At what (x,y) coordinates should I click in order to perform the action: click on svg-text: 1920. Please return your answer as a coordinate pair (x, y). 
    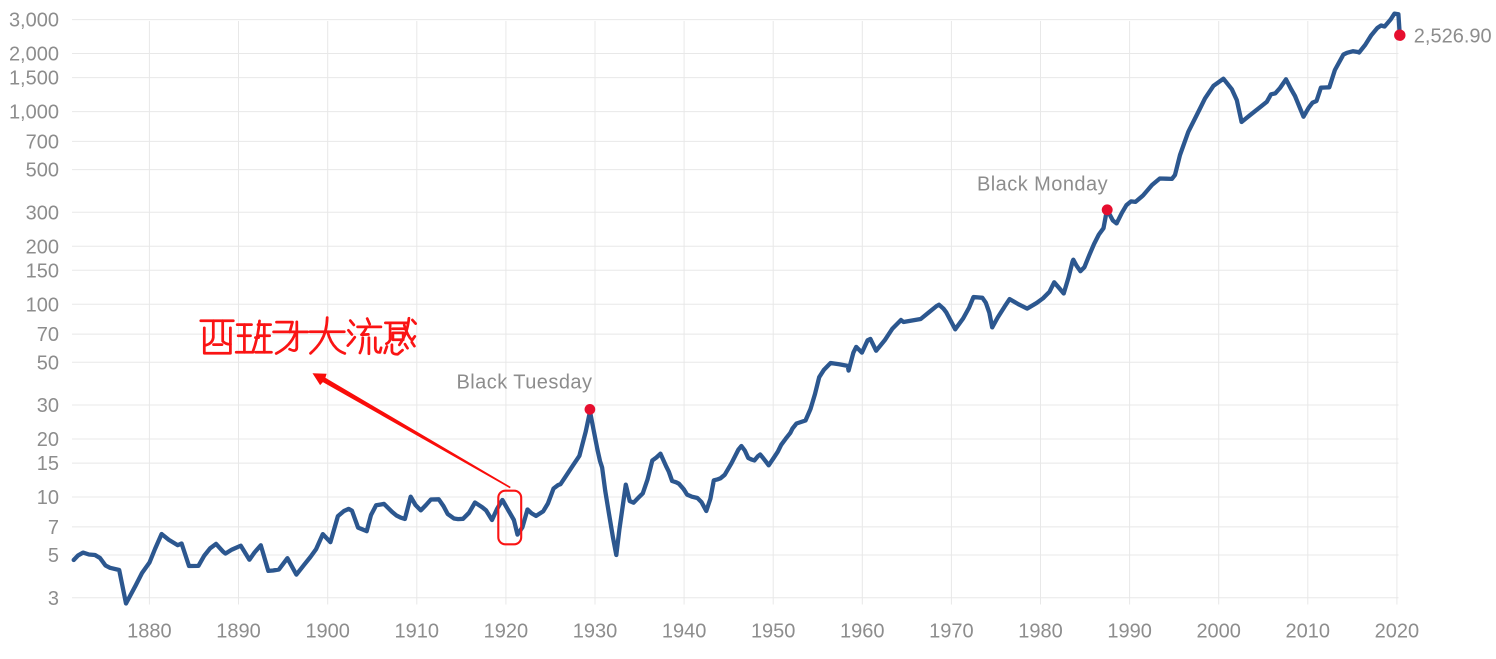
    Looking at the image, I should click on (506, 632).